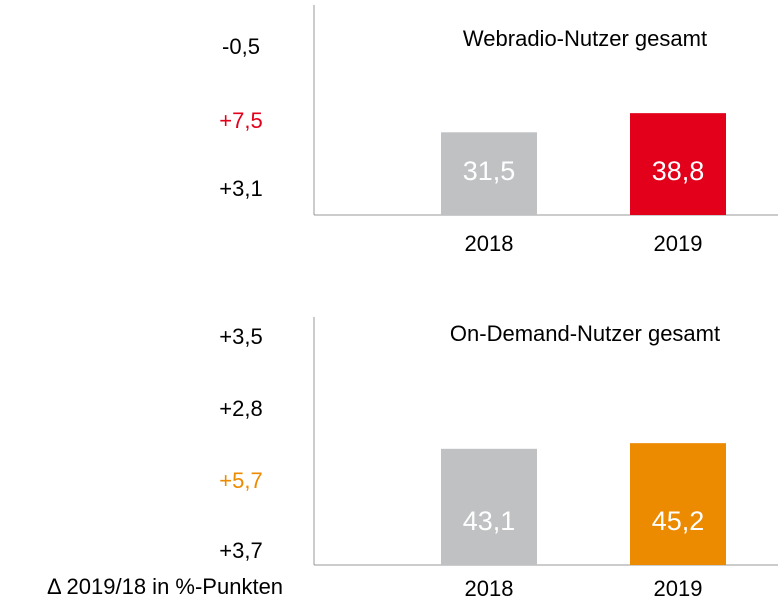  What do you see at coordinates (240, 408) in the screenshot?
I see `delta-label: +2,8` at bounding box center [240, 408].